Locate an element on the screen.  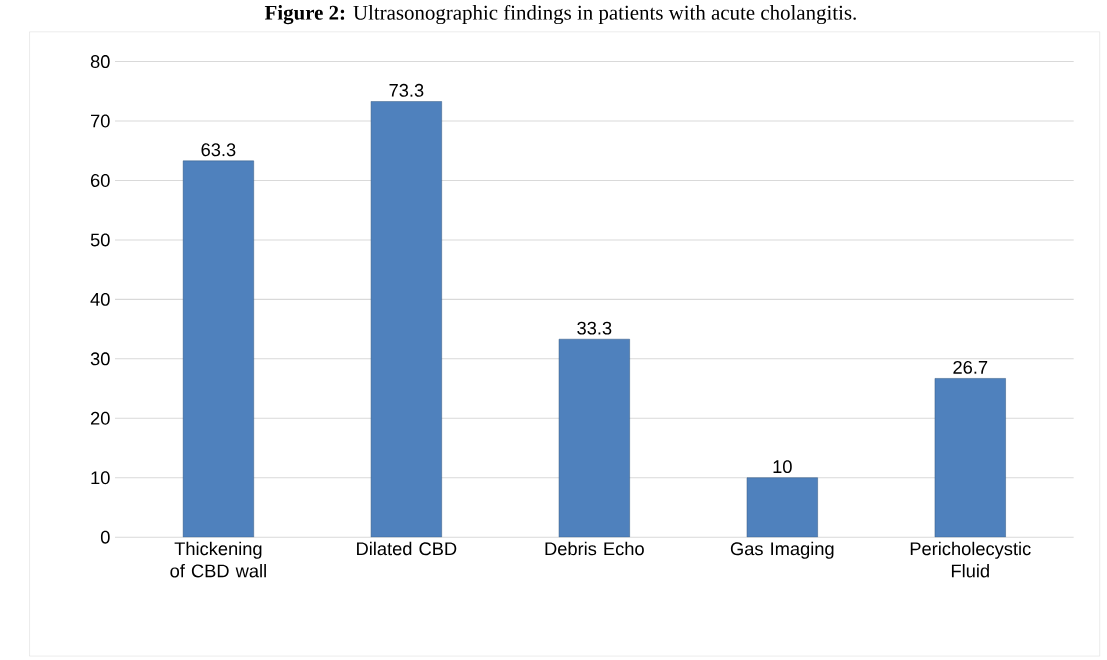
y-tick-label: 0 is located at coordinates (105, 537).